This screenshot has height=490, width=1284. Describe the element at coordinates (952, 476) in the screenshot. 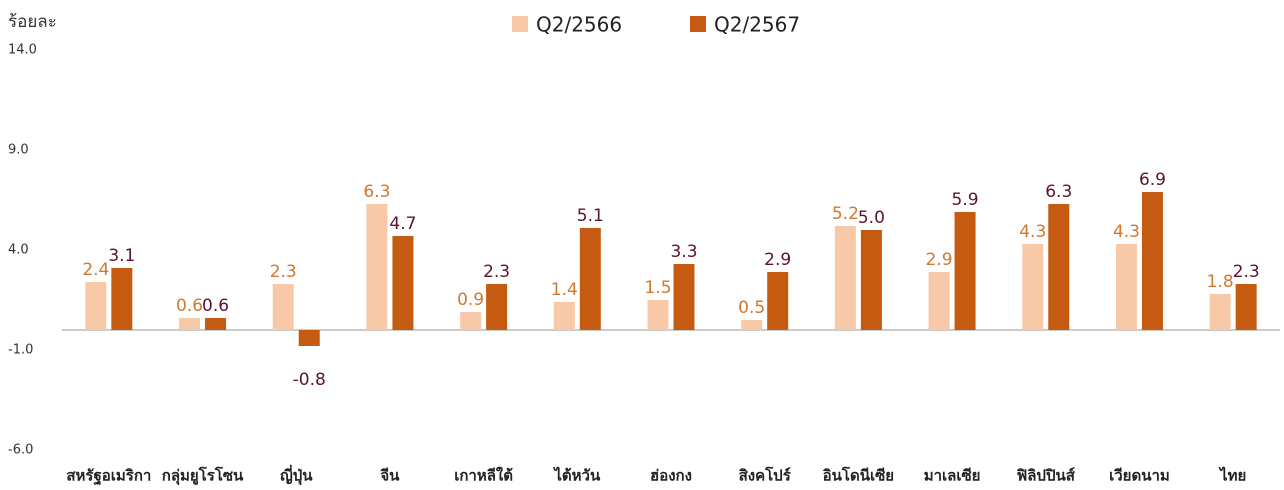

I see `x-tick-label: มาเลเซีย` at that location.